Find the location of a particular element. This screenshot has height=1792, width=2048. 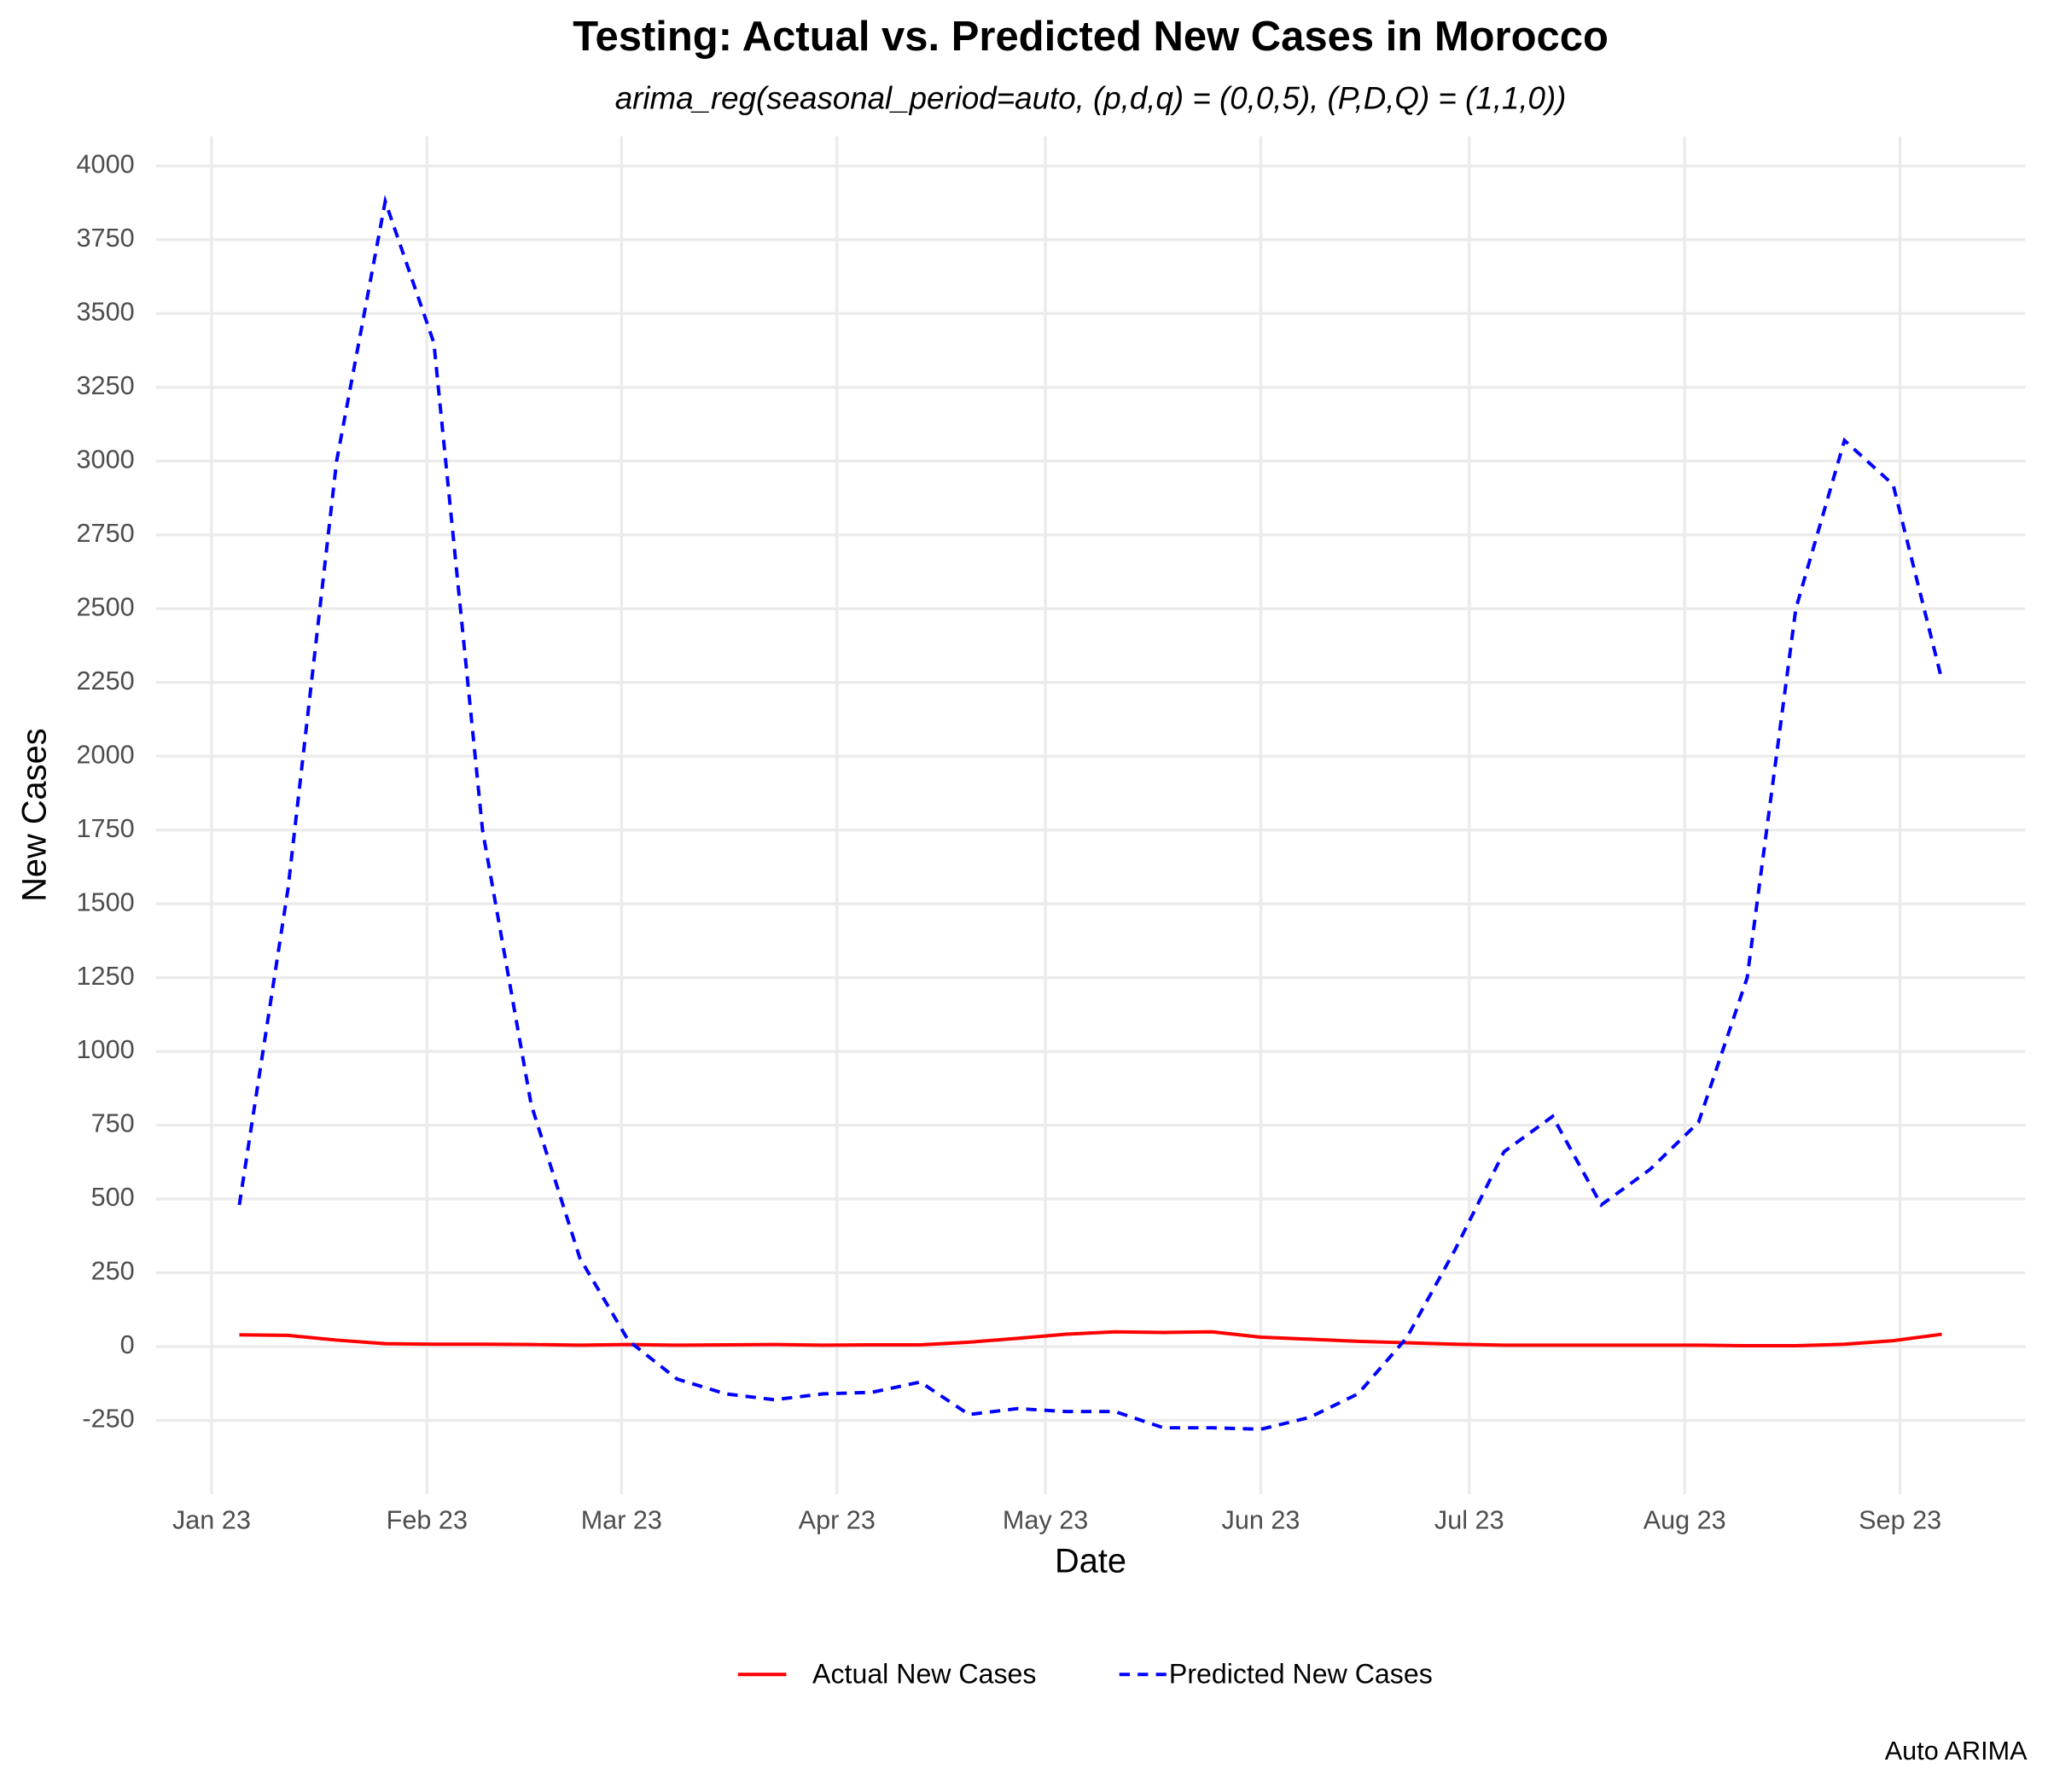

legend-label: Predicted New Cases is located at coordinates (1301, 1673).